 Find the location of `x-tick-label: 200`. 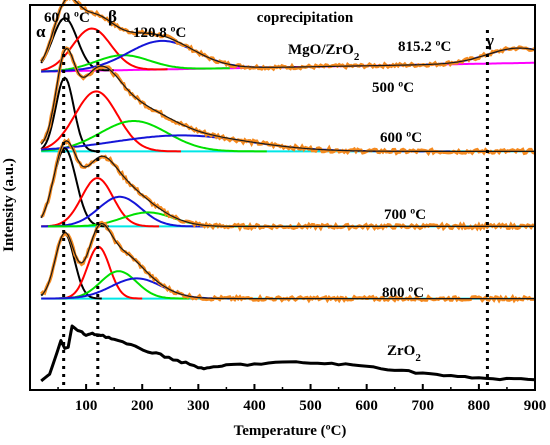

x-tick-label: 200 is located at coordinates (142, 406).